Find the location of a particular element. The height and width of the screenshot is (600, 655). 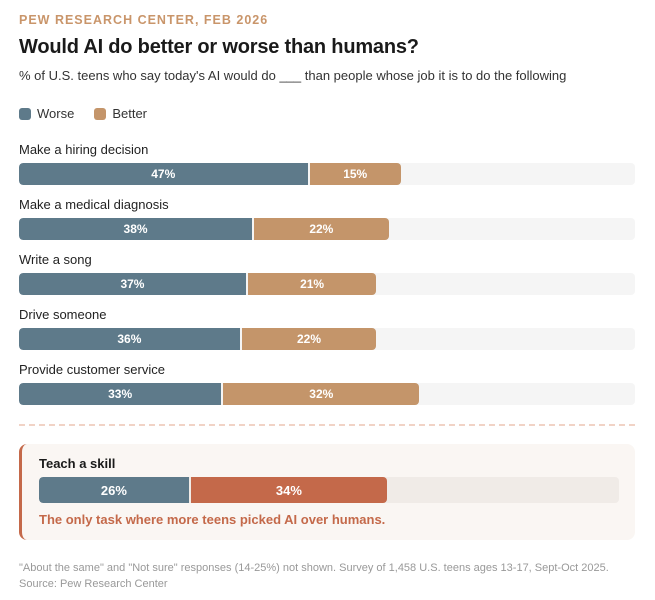

callout-category-label: Teach a skill is located at coordinates (77, 463).